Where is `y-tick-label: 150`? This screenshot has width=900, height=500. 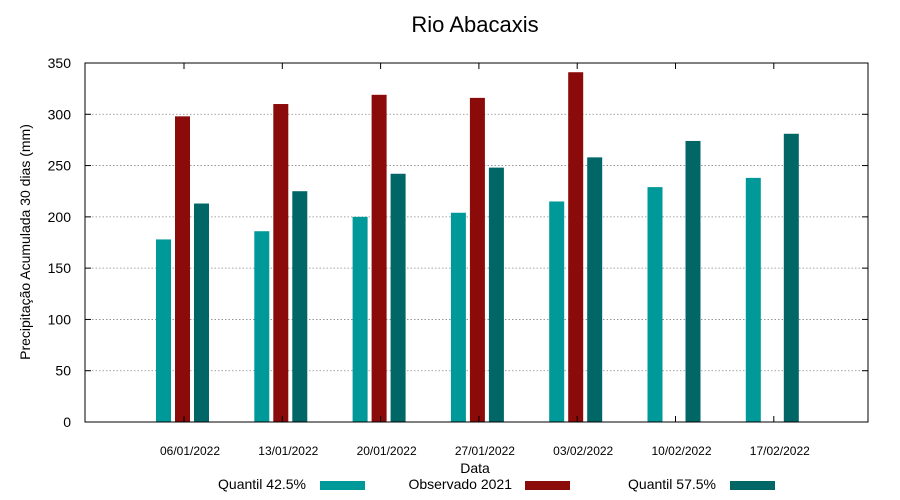 y-tick-label: 150 is located at coordinates (60, 268).